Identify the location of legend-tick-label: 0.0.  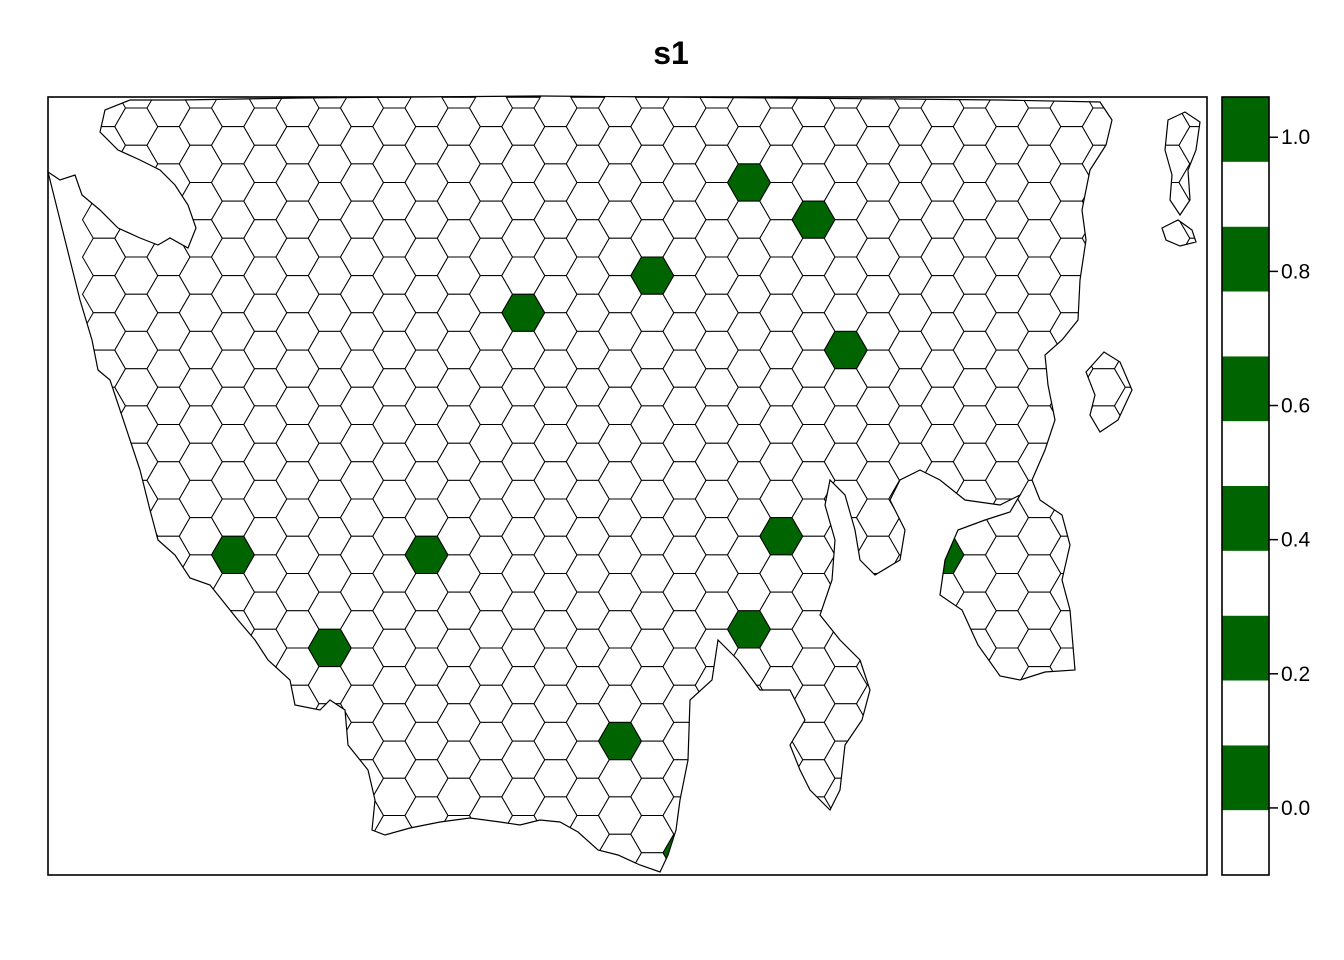
(1295, 808).